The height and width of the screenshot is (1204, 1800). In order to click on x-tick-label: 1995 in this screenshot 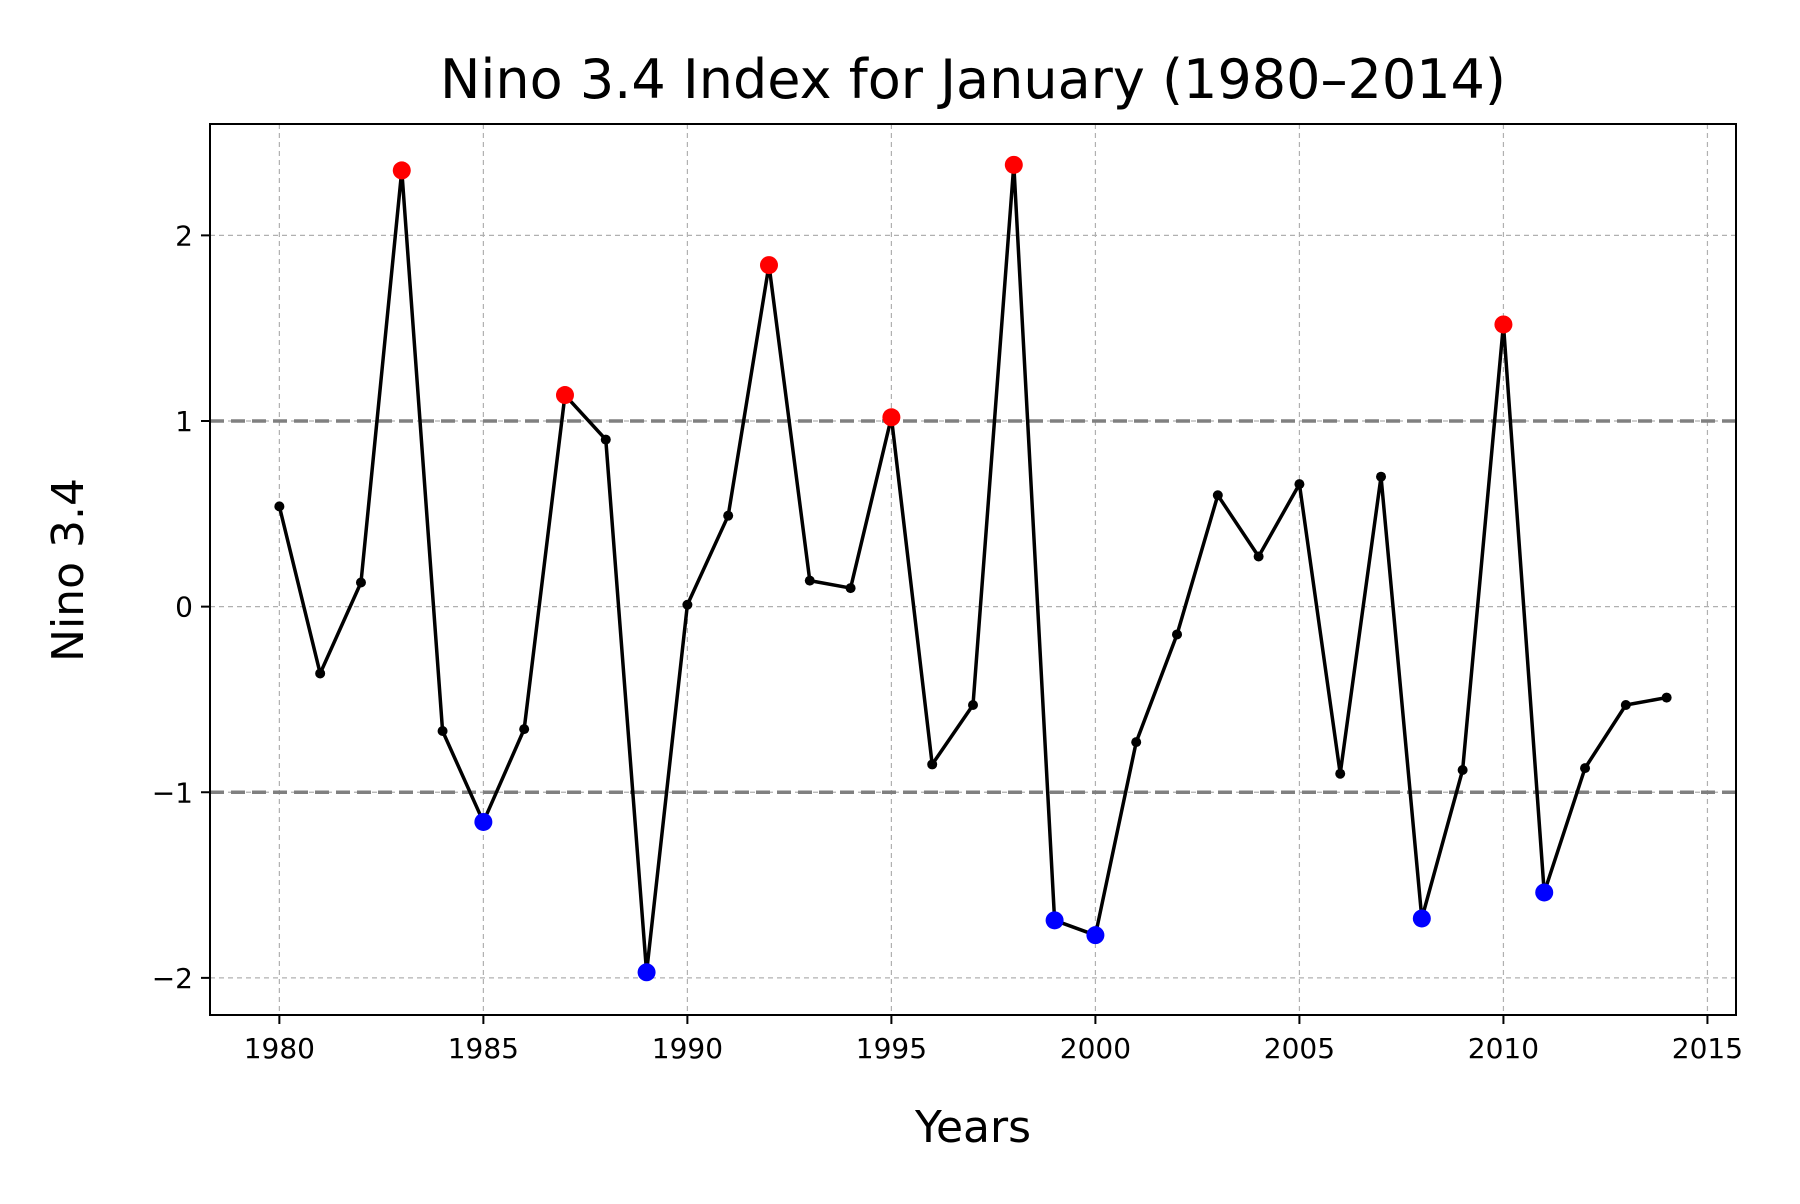, I will do `click(891, 1048)`.